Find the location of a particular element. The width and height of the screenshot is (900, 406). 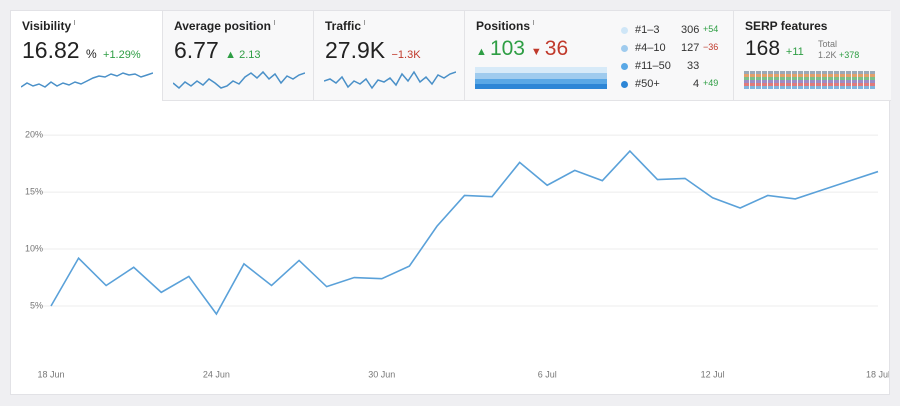

metric: 16.82 % +1.29% is located at coordinates (81, 50).